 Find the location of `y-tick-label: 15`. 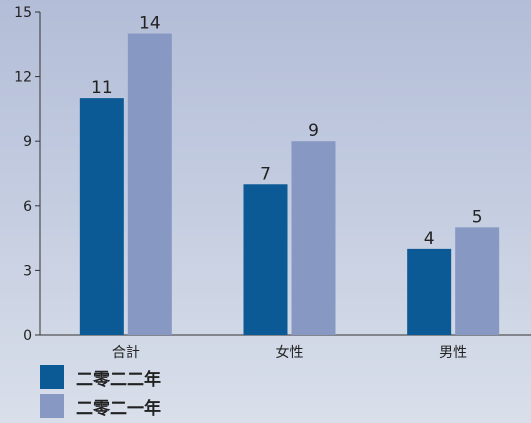

y-tick-label: 15 is located at coordinates (23, 13).